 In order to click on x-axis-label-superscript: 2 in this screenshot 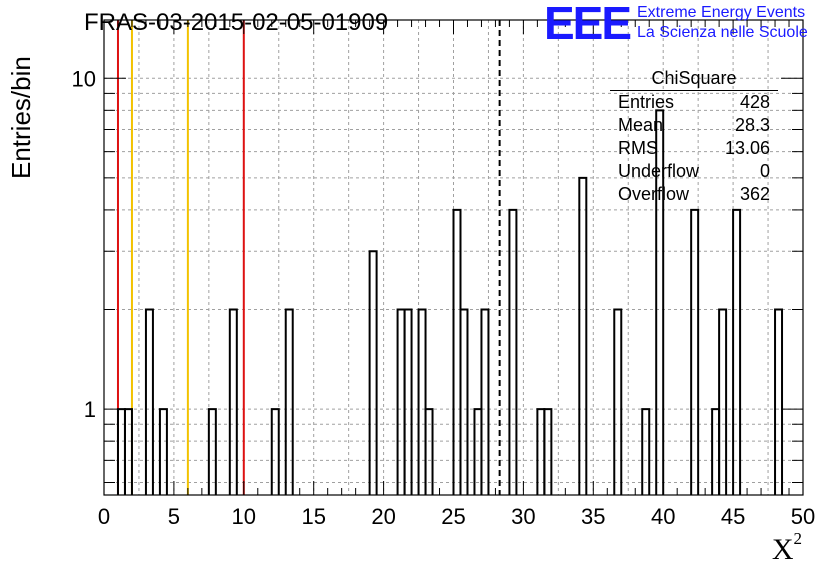, I will do `click(798, 538)`.